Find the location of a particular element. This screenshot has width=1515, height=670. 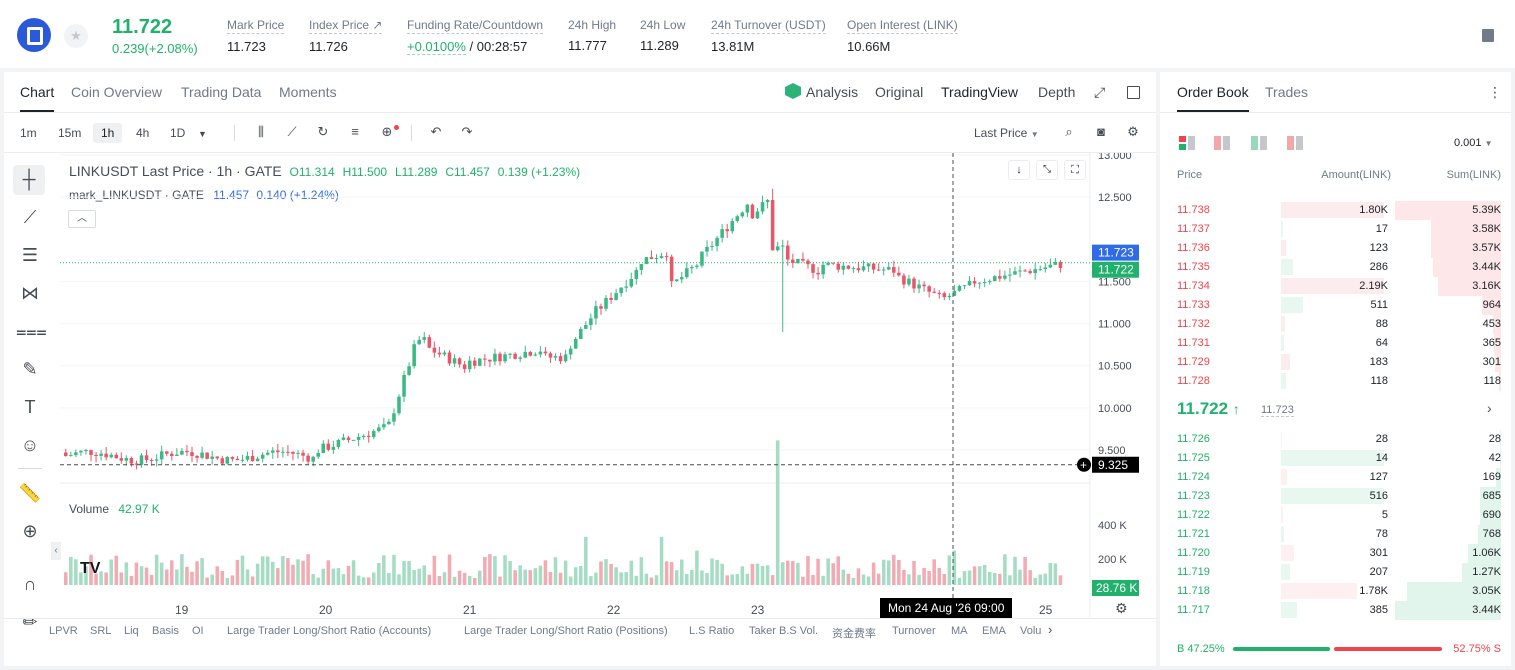

favorite-star-icon: ★ is located at coordinates (76, 36).